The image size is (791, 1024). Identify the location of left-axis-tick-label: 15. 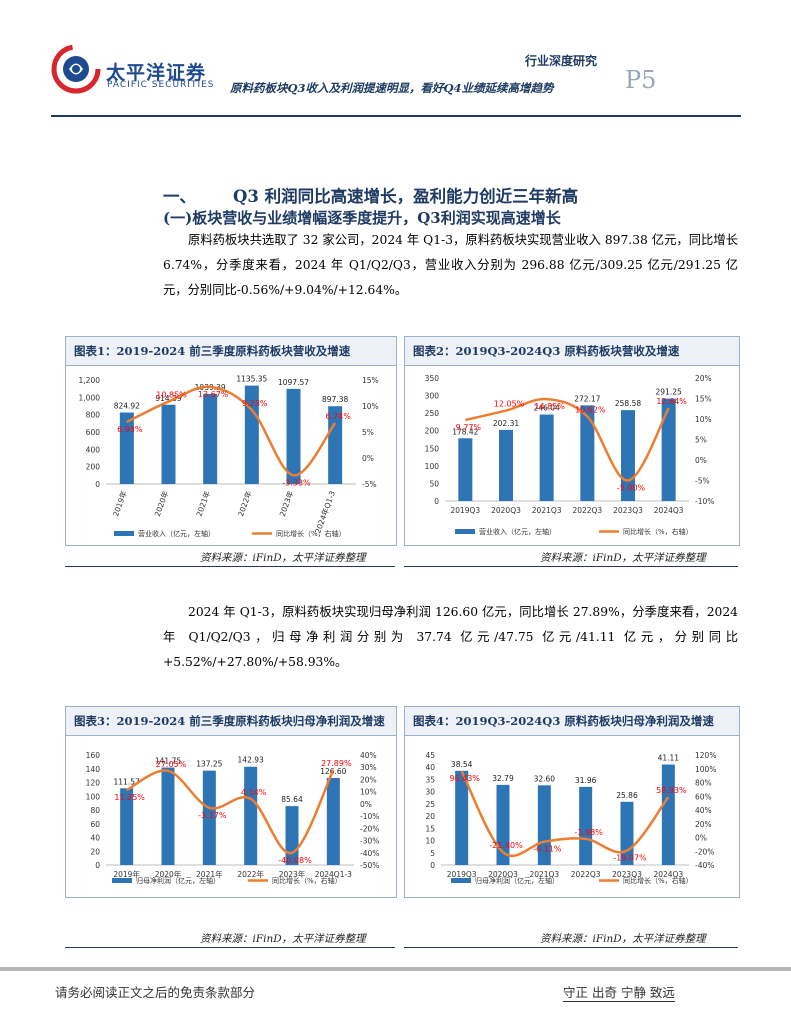
(430, 828).